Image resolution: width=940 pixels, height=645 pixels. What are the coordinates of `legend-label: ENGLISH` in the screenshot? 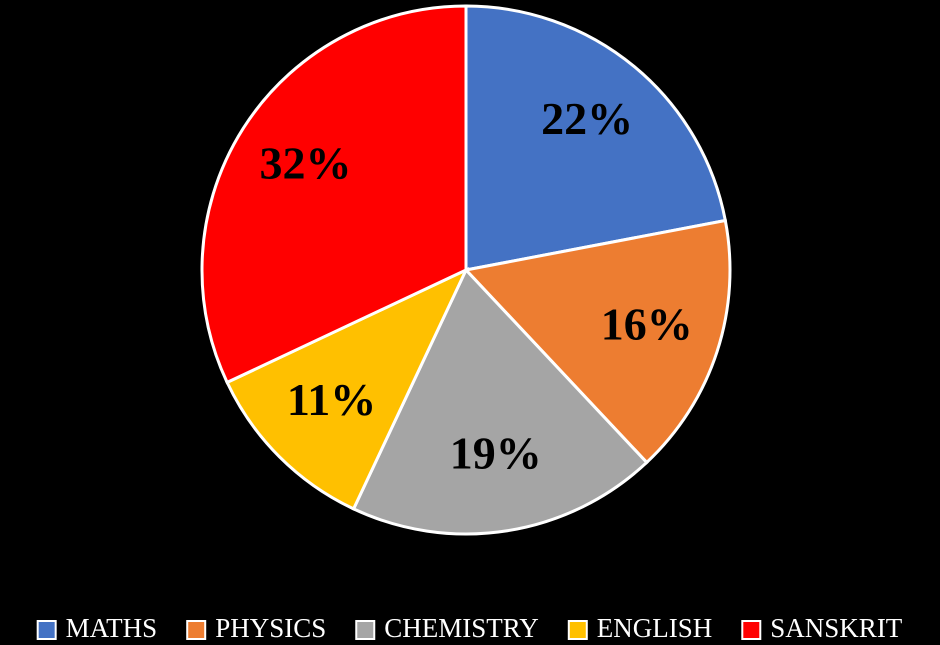 It's located at (655, 628).